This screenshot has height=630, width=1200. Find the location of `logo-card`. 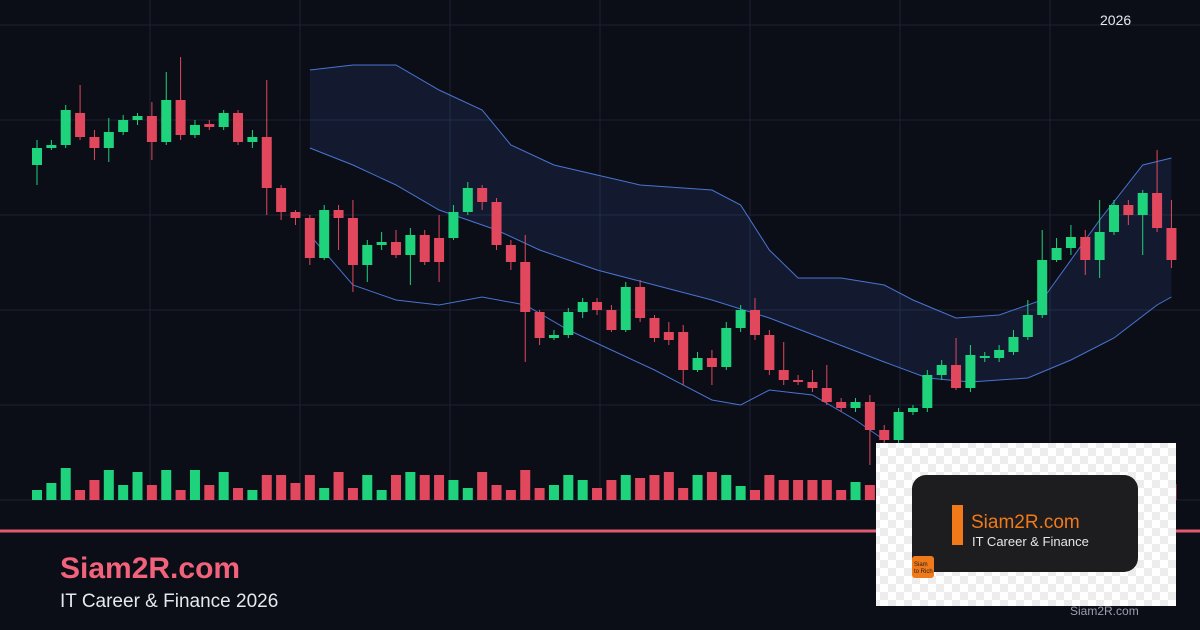

logo-card is located at coordinates (1025, 523).